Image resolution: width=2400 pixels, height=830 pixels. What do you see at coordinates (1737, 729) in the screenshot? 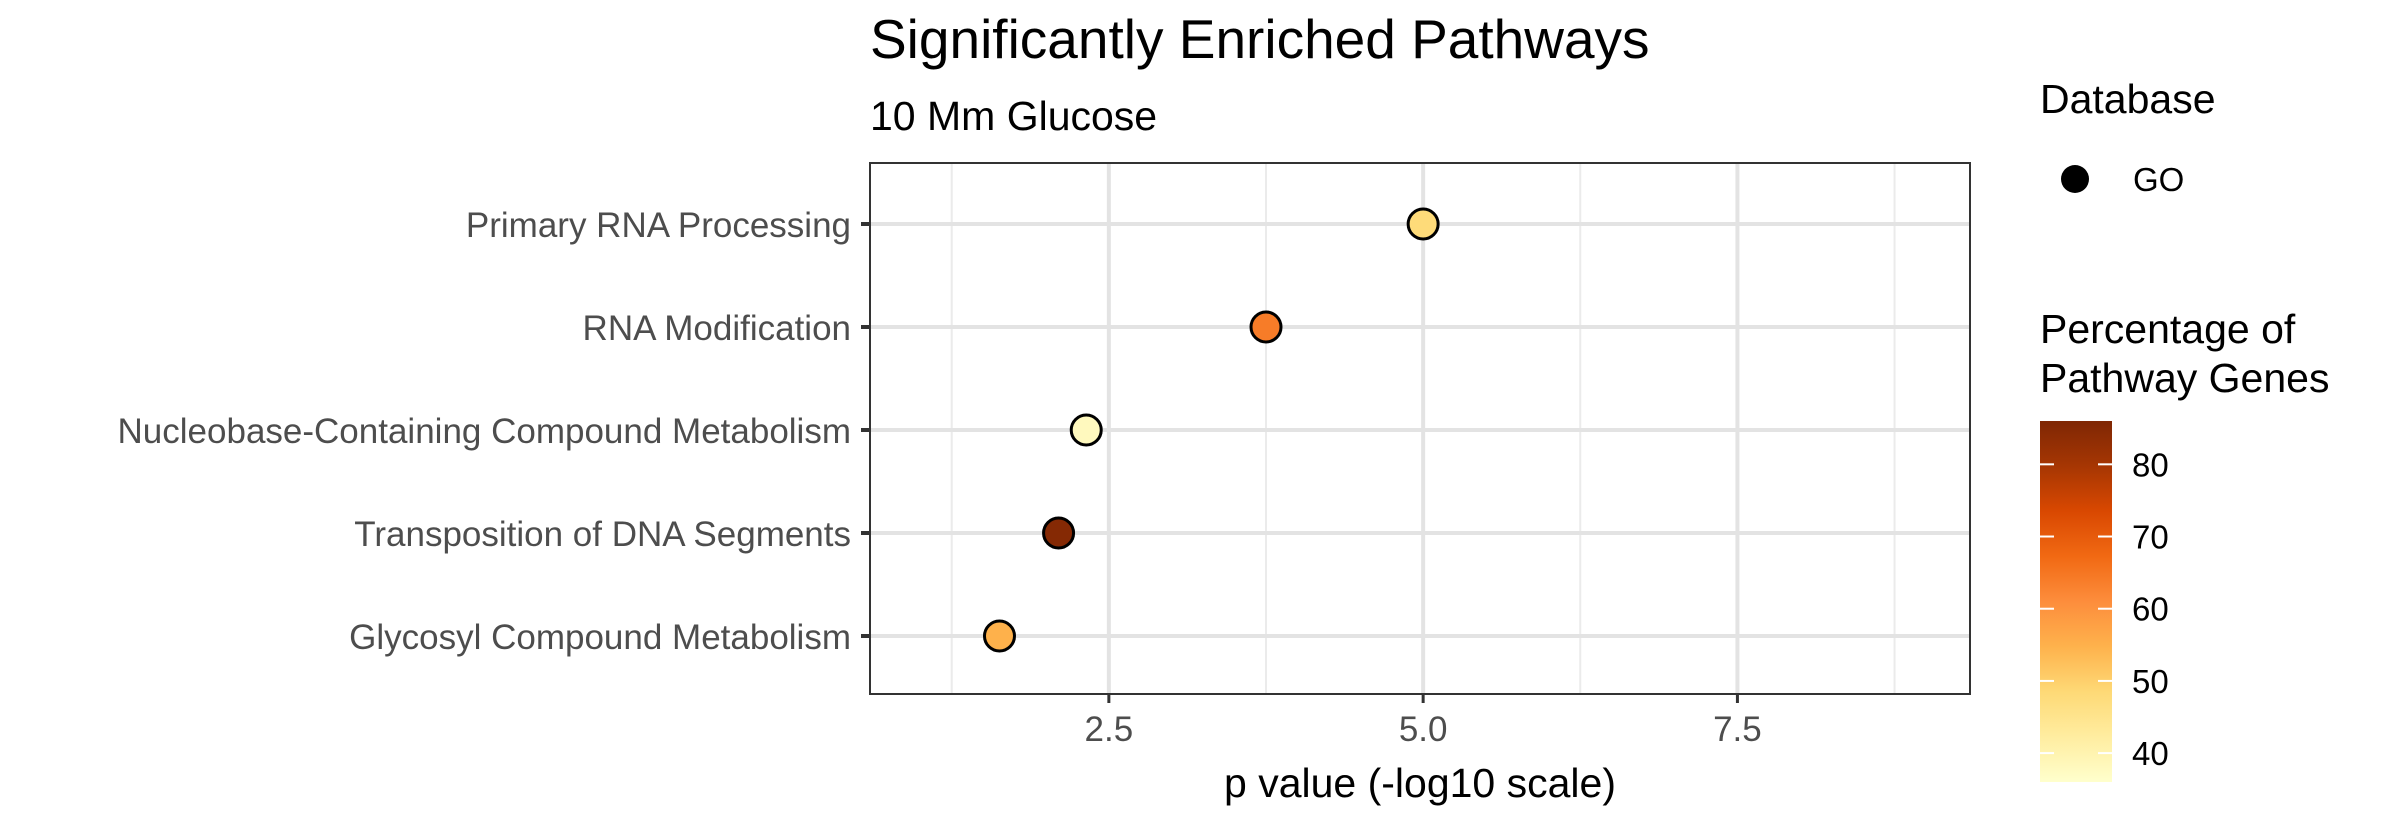
I see `x-tick-label: 7.5` at bounding box center [1737, 729].